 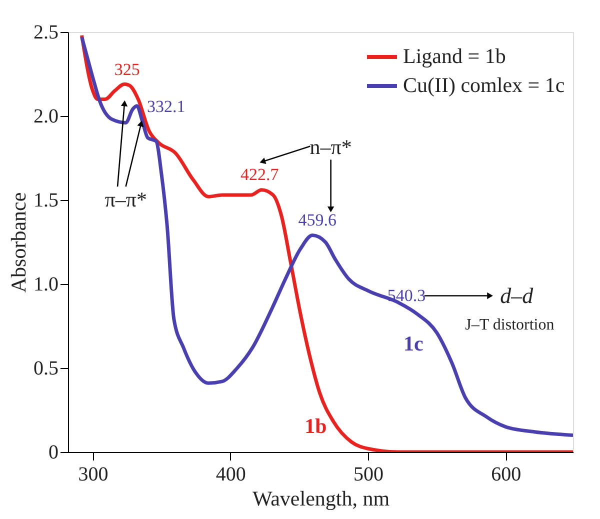 What do you see at coordinates (46, 201) in the screenshot?
I see `y-tick-label: 1.5` at bounding box center [46, 201].